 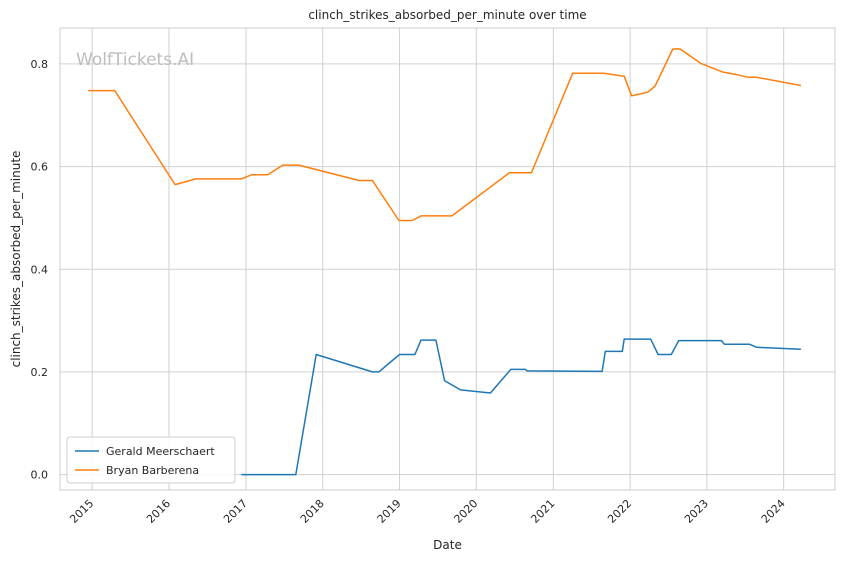 I want to click on legend-box, so click(x=151, y=460).